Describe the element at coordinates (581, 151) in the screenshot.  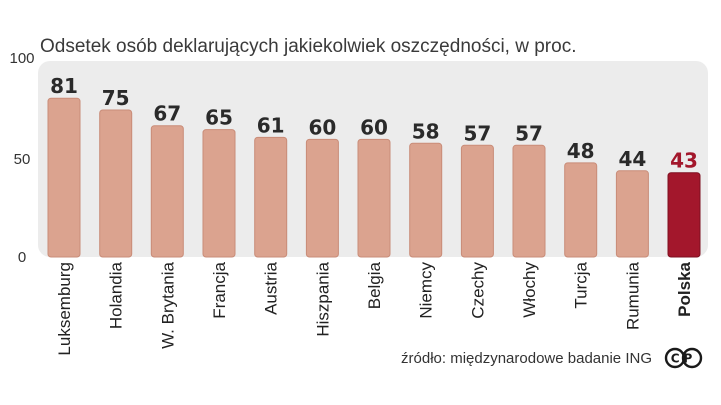
I see `value-label: 48` at that location.